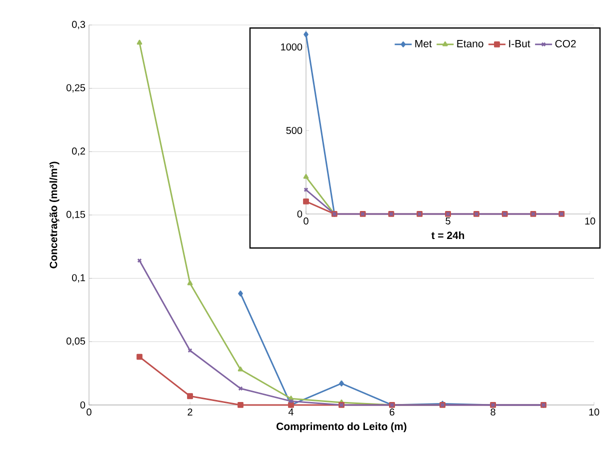  I want to click on x-tick-label: 6, so click(392, 412).